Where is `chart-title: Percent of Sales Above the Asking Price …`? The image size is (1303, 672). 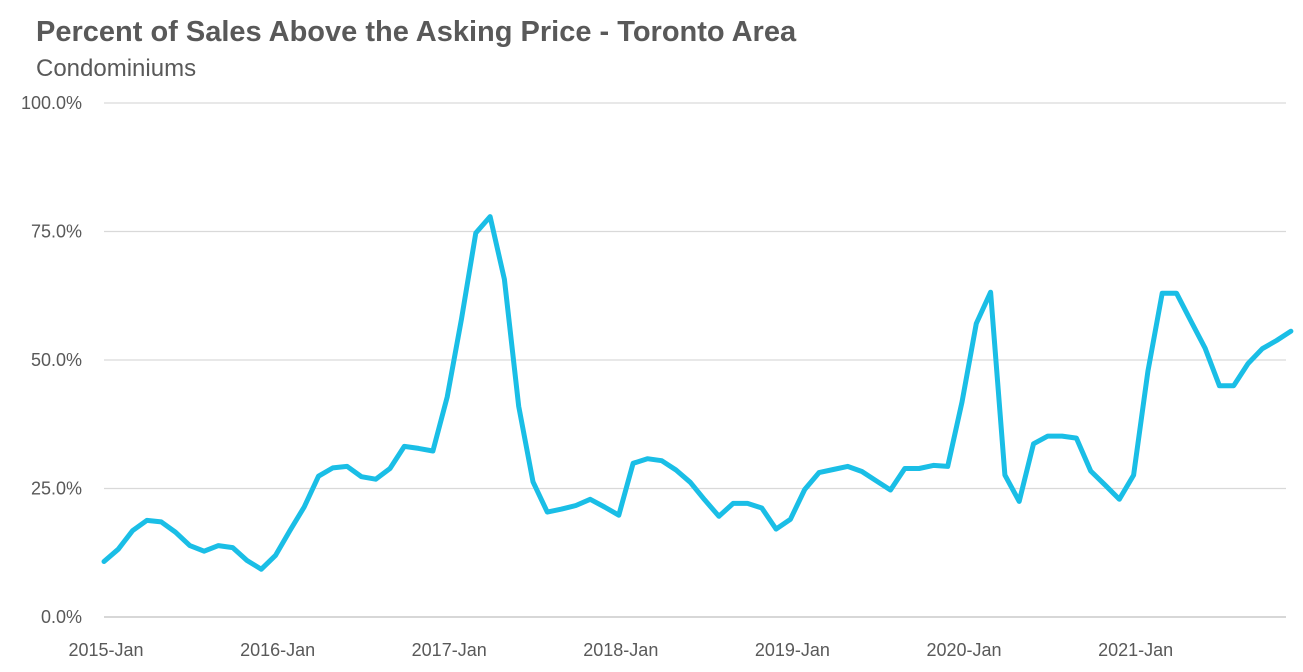
chart-title: Percent of Sales Above the Asking Price … is located at coordinates (416, 32).